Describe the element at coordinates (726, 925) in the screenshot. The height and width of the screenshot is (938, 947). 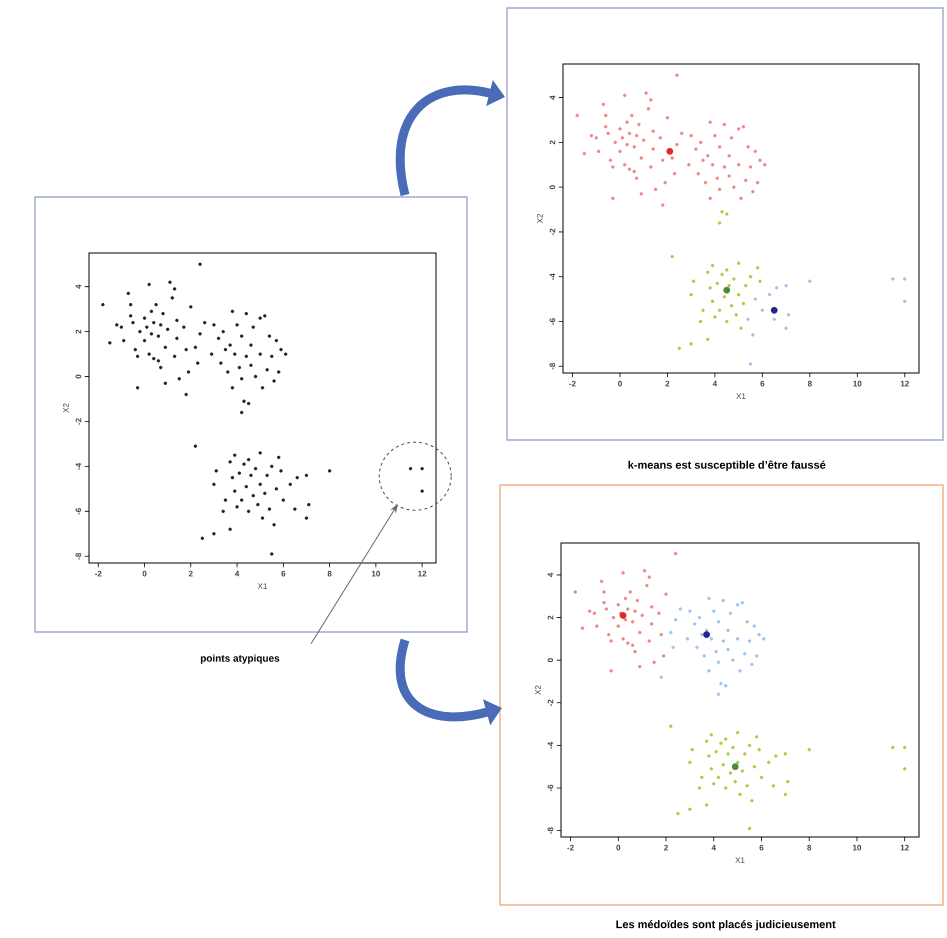
I see `text: Les médoïdes sont placés judicieusement` at that location.